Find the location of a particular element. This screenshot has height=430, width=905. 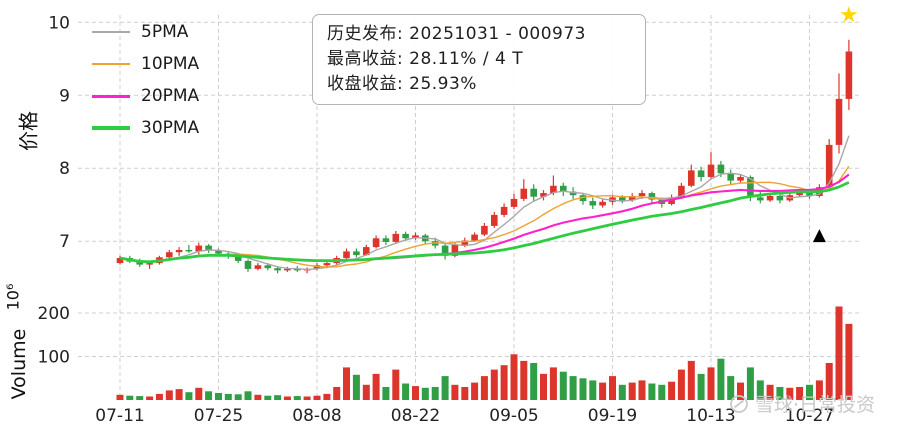

svg-text: 09-05 is located at coordinates (513, 416).